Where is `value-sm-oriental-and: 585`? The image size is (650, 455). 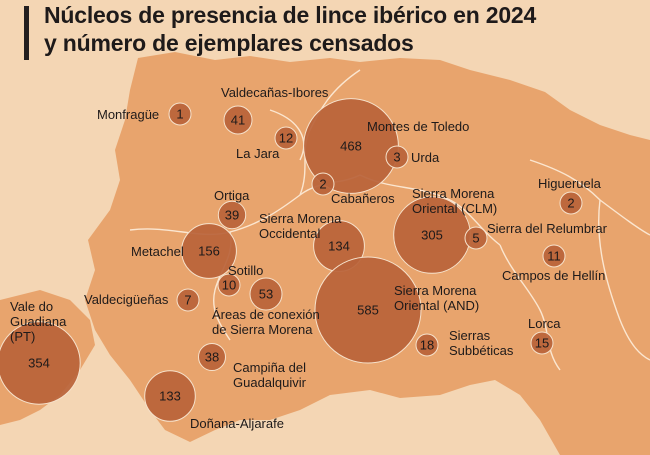
value-sm-oriental-and: 585 is located at coordinates (368, 310).